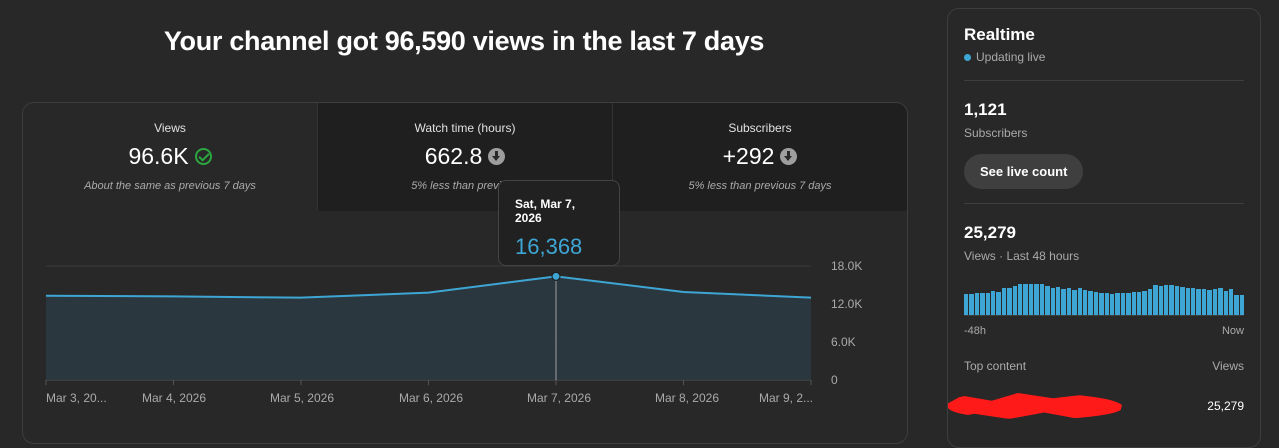 This screenshot has width=1279, height=448. What do you see at coordinates (846, 266) in the screenshot?
I see `y-tick-label: 18.0K` at bounding box center [846, 266].